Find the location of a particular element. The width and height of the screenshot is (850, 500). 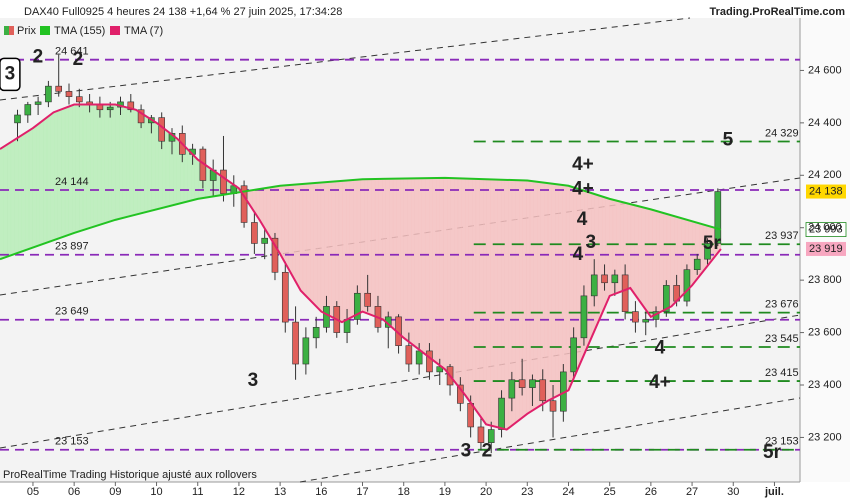

level-label: 23 676 is located at coordinates (782, 305).